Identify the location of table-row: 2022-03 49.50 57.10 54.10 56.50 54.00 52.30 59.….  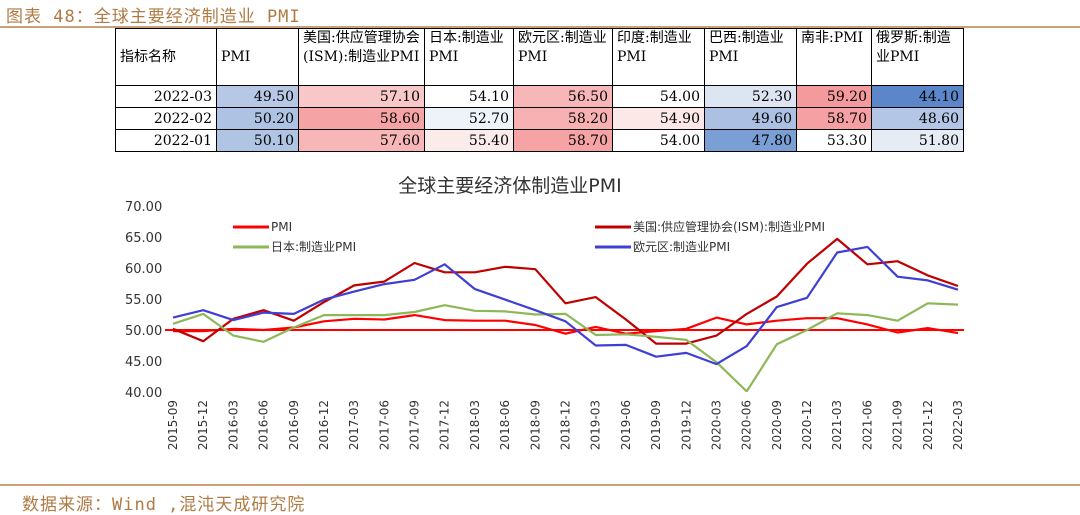
(539, 96).